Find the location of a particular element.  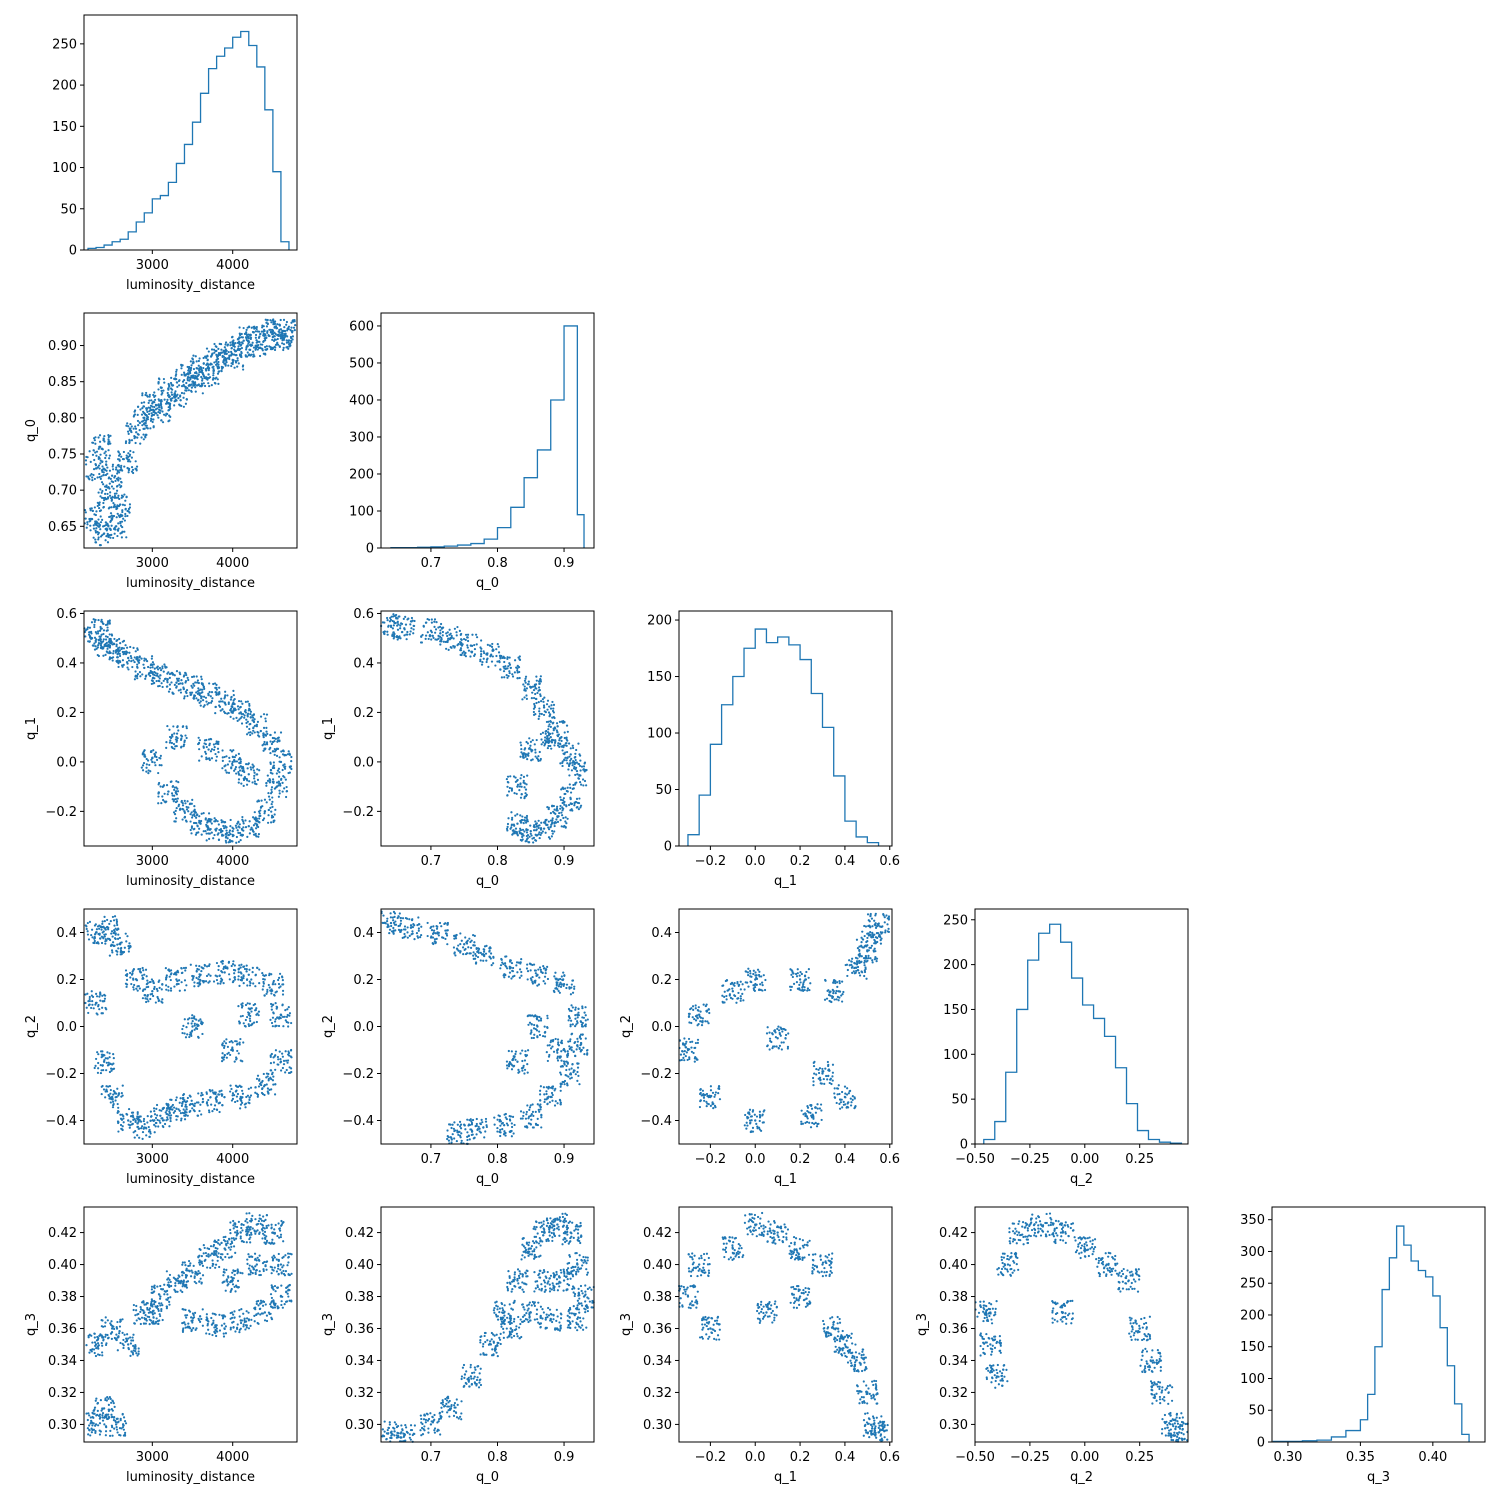

y-tick-label: 100 is located at coordinates (659, 734).